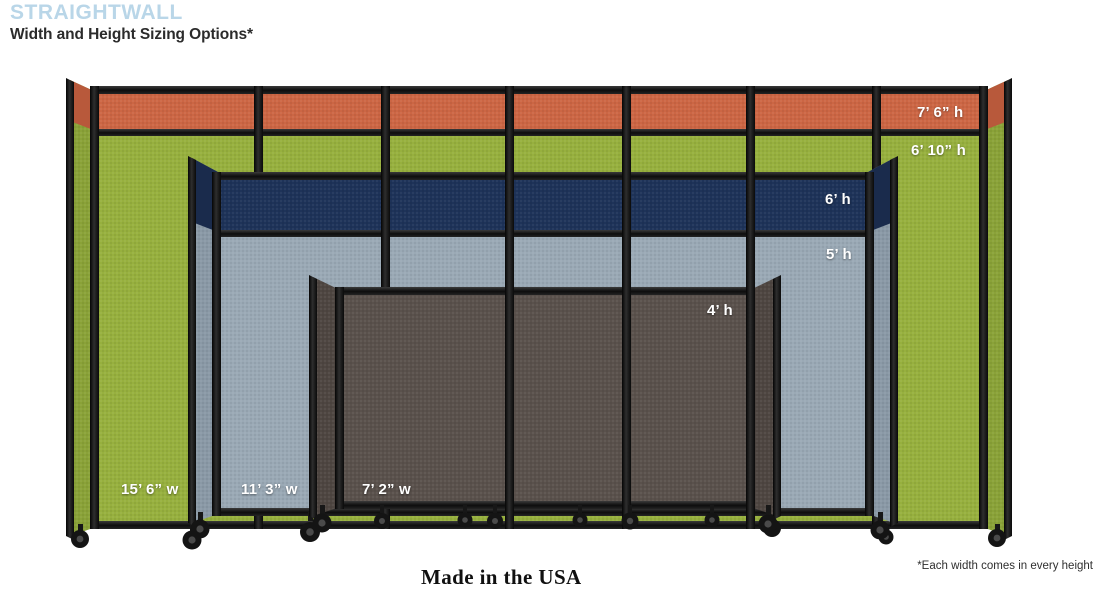  I want to click on panel-end-left-navy, so click(205, 195).